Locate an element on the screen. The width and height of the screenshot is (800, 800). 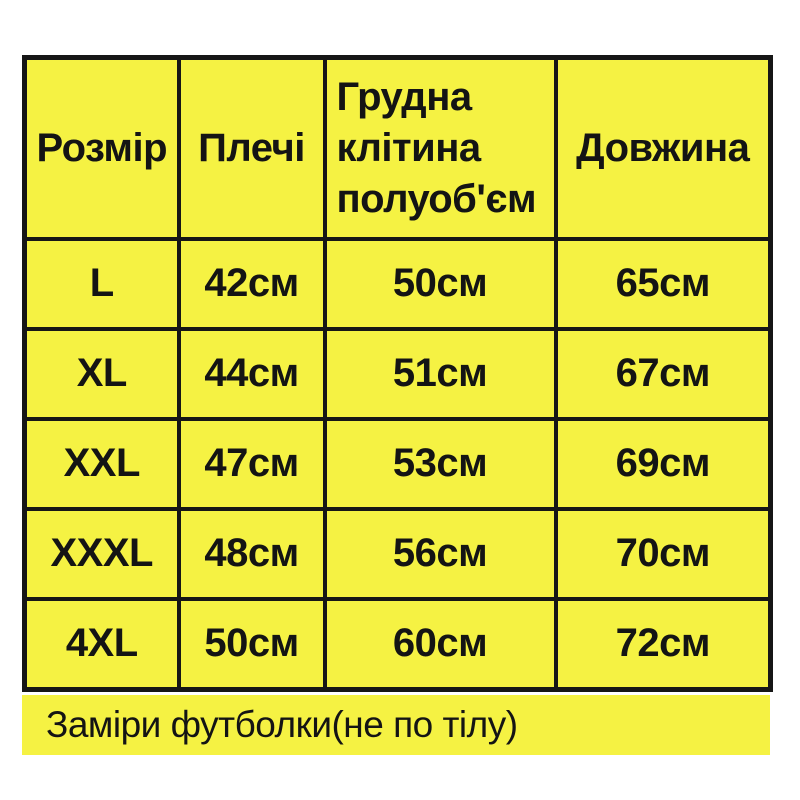
table-row-xxxl: XXXL 48см 56см 70см is located at coordinates (397, 554).